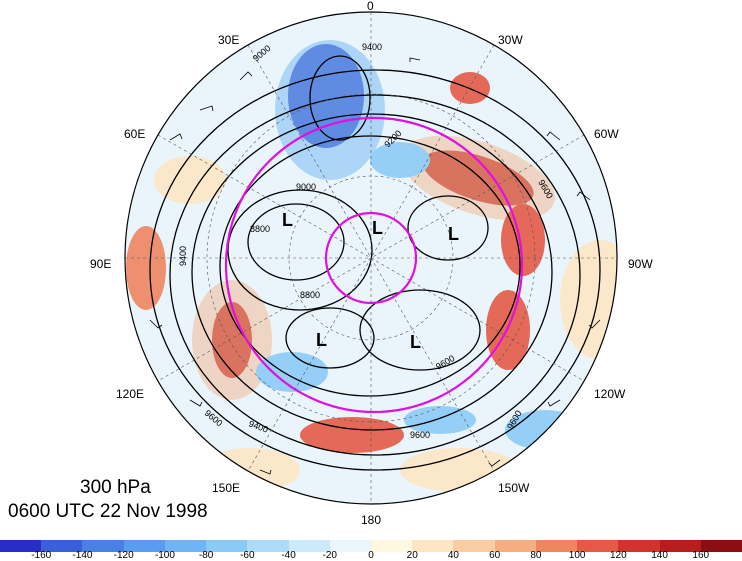  Describe the element at coordinates (82, 555) in the screenshot. I see `colorbar-tick: -140` at that location.